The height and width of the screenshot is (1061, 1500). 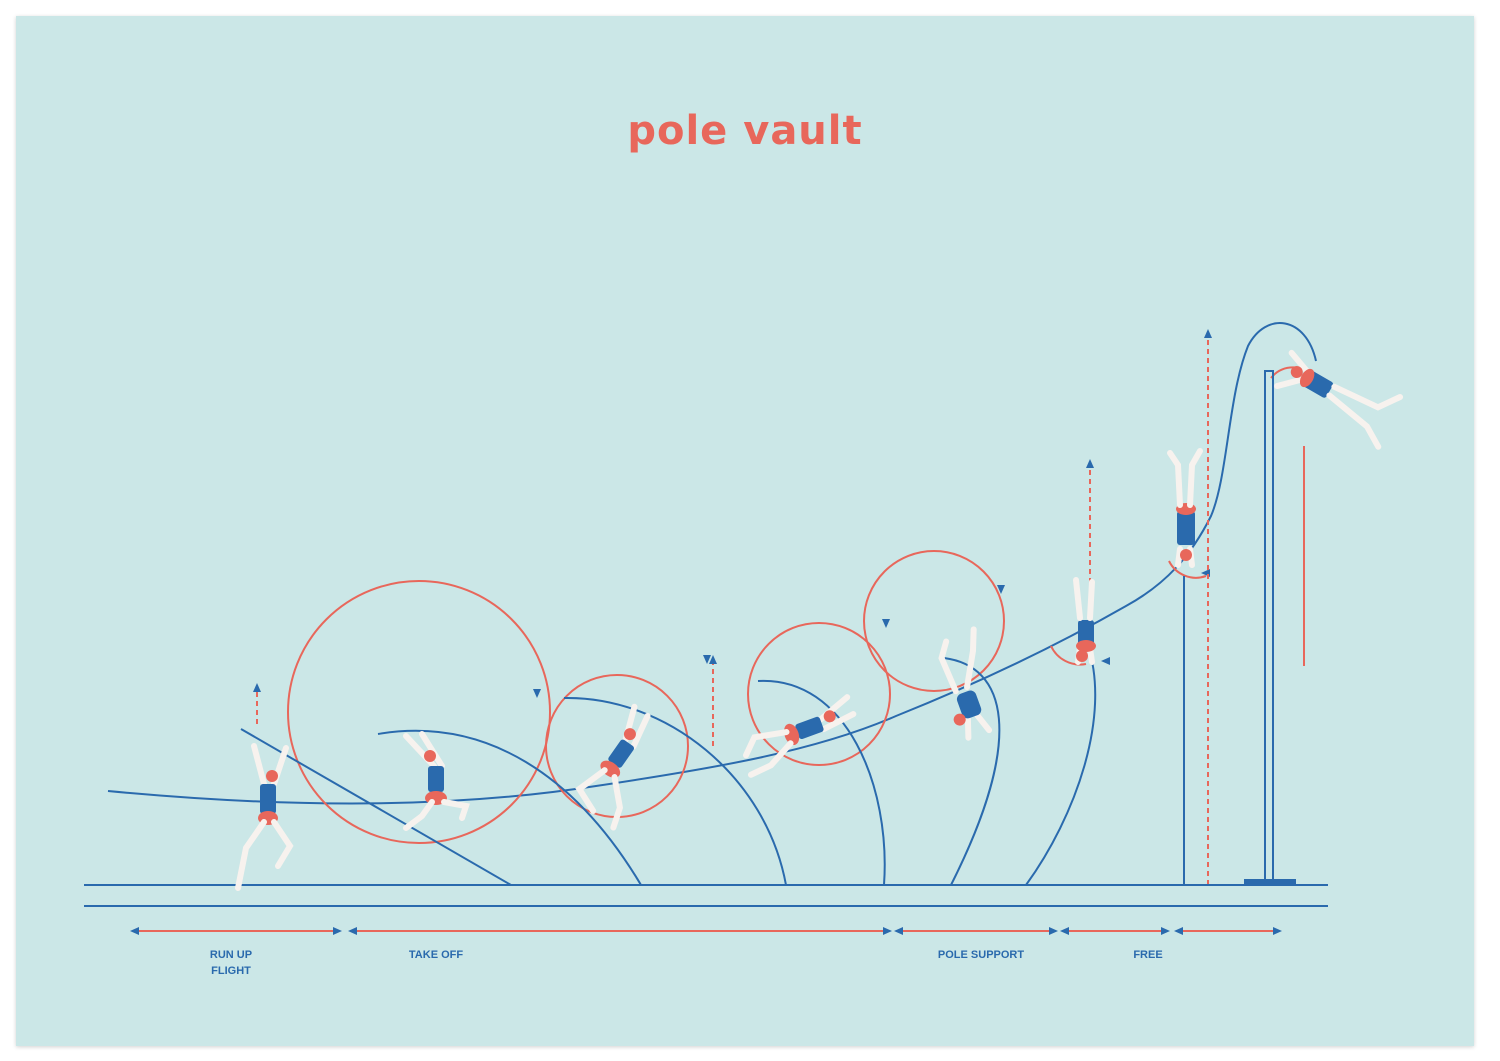 What do you see at coordinates (436, 781) in the screenshot?
I see `athlete-take-off` at bounding box center [436, 781].